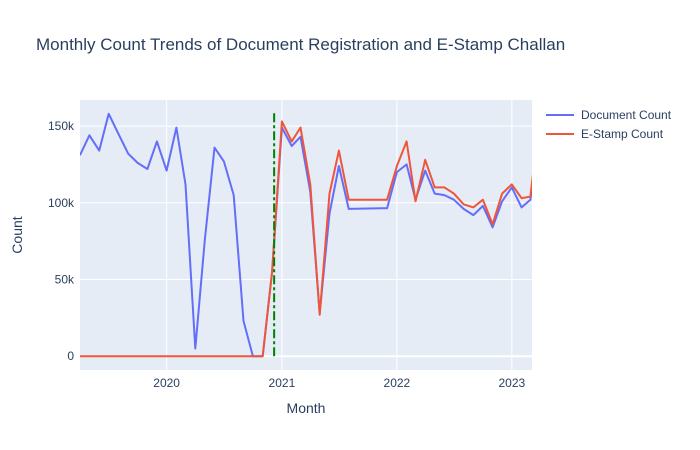 This screenshot has width=700, height=450. What do you see at coordinates (61, 203) in the screenshot?
I see `y-tick-label: 100k` at bounding box center [61, 203].